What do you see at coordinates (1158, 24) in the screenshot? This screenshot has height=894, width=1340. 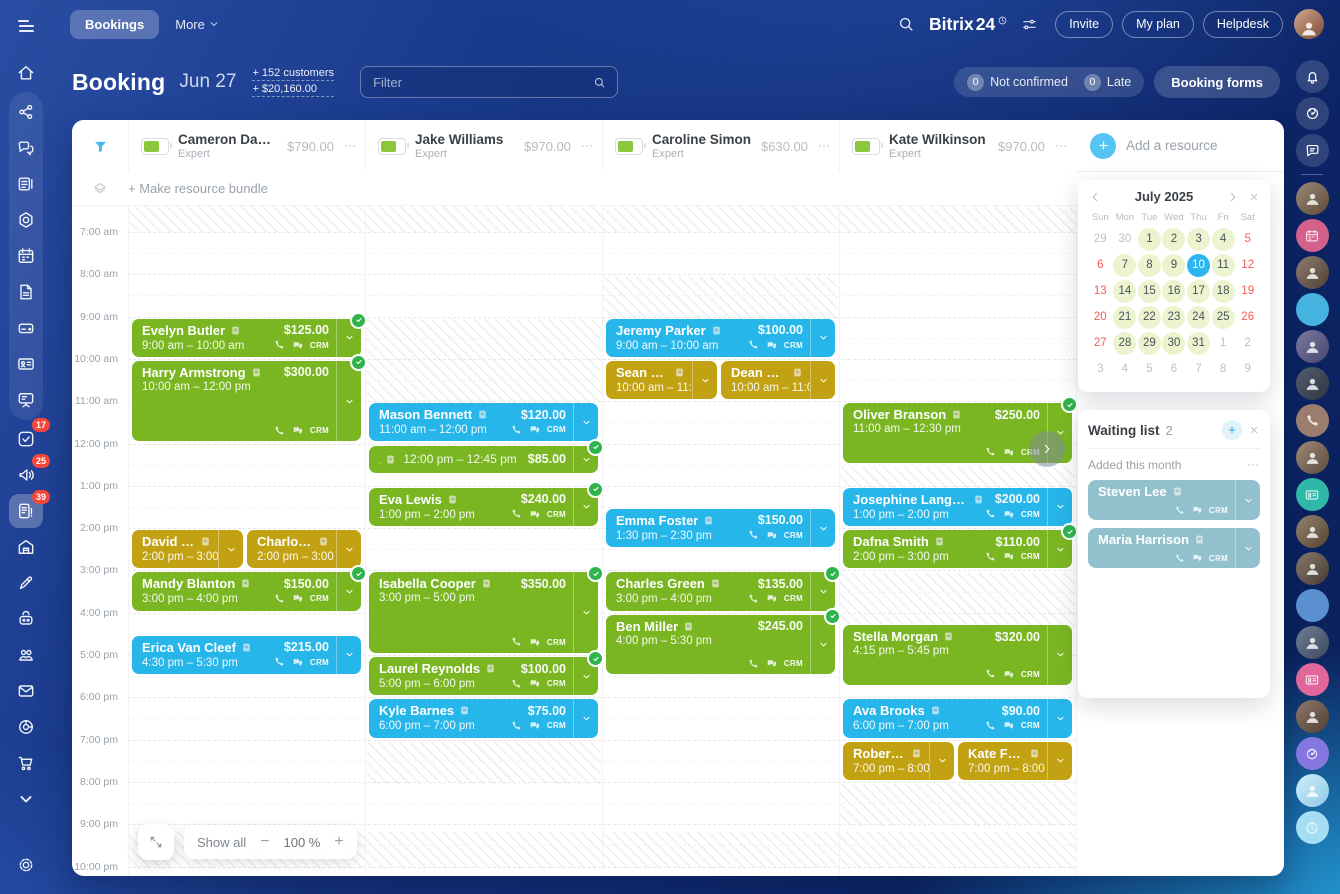 I see `my-plan-button: My plan` at bounding box center [1158, 24].